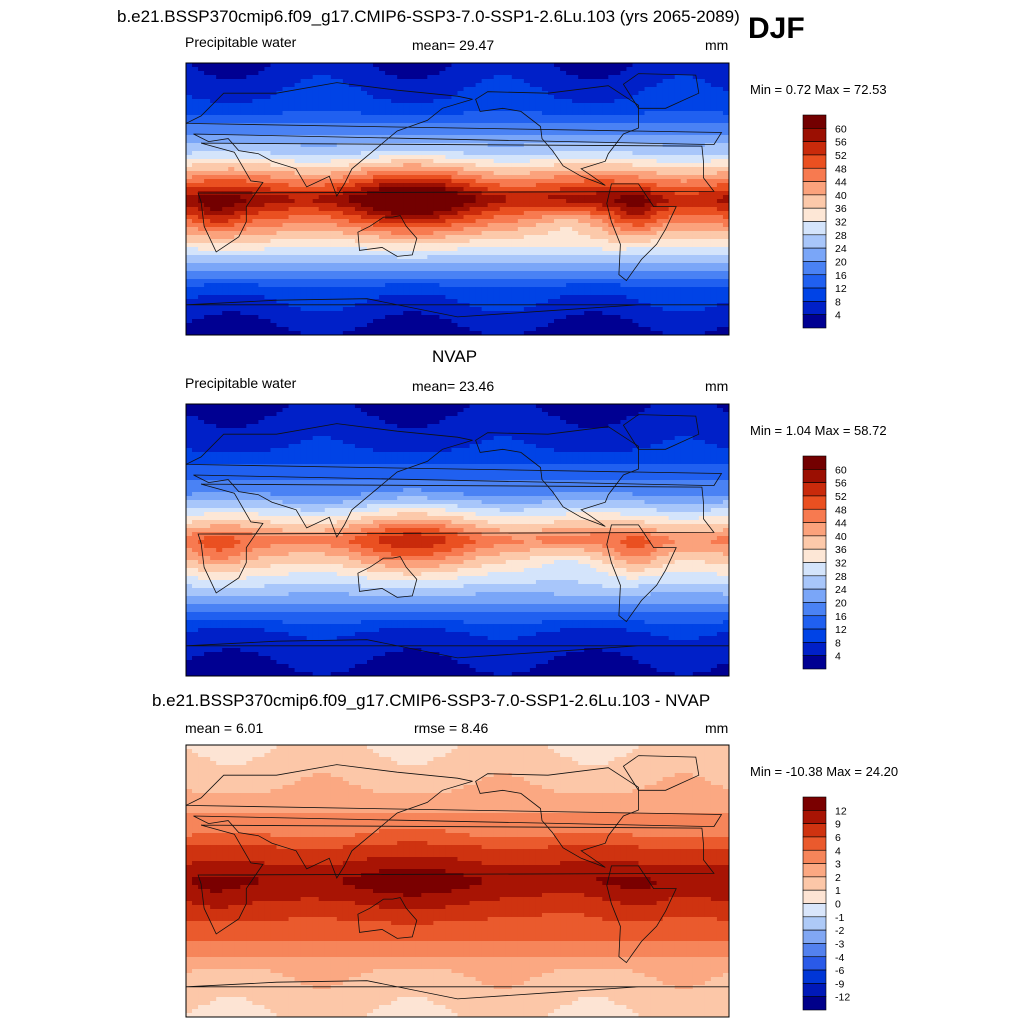 This screenshot has width=1024, height=1024. What do you see at coordinates (838, 302) in the screenshot?
I see `colorbar-tick-label: 8` at bounding box center [838, 302].